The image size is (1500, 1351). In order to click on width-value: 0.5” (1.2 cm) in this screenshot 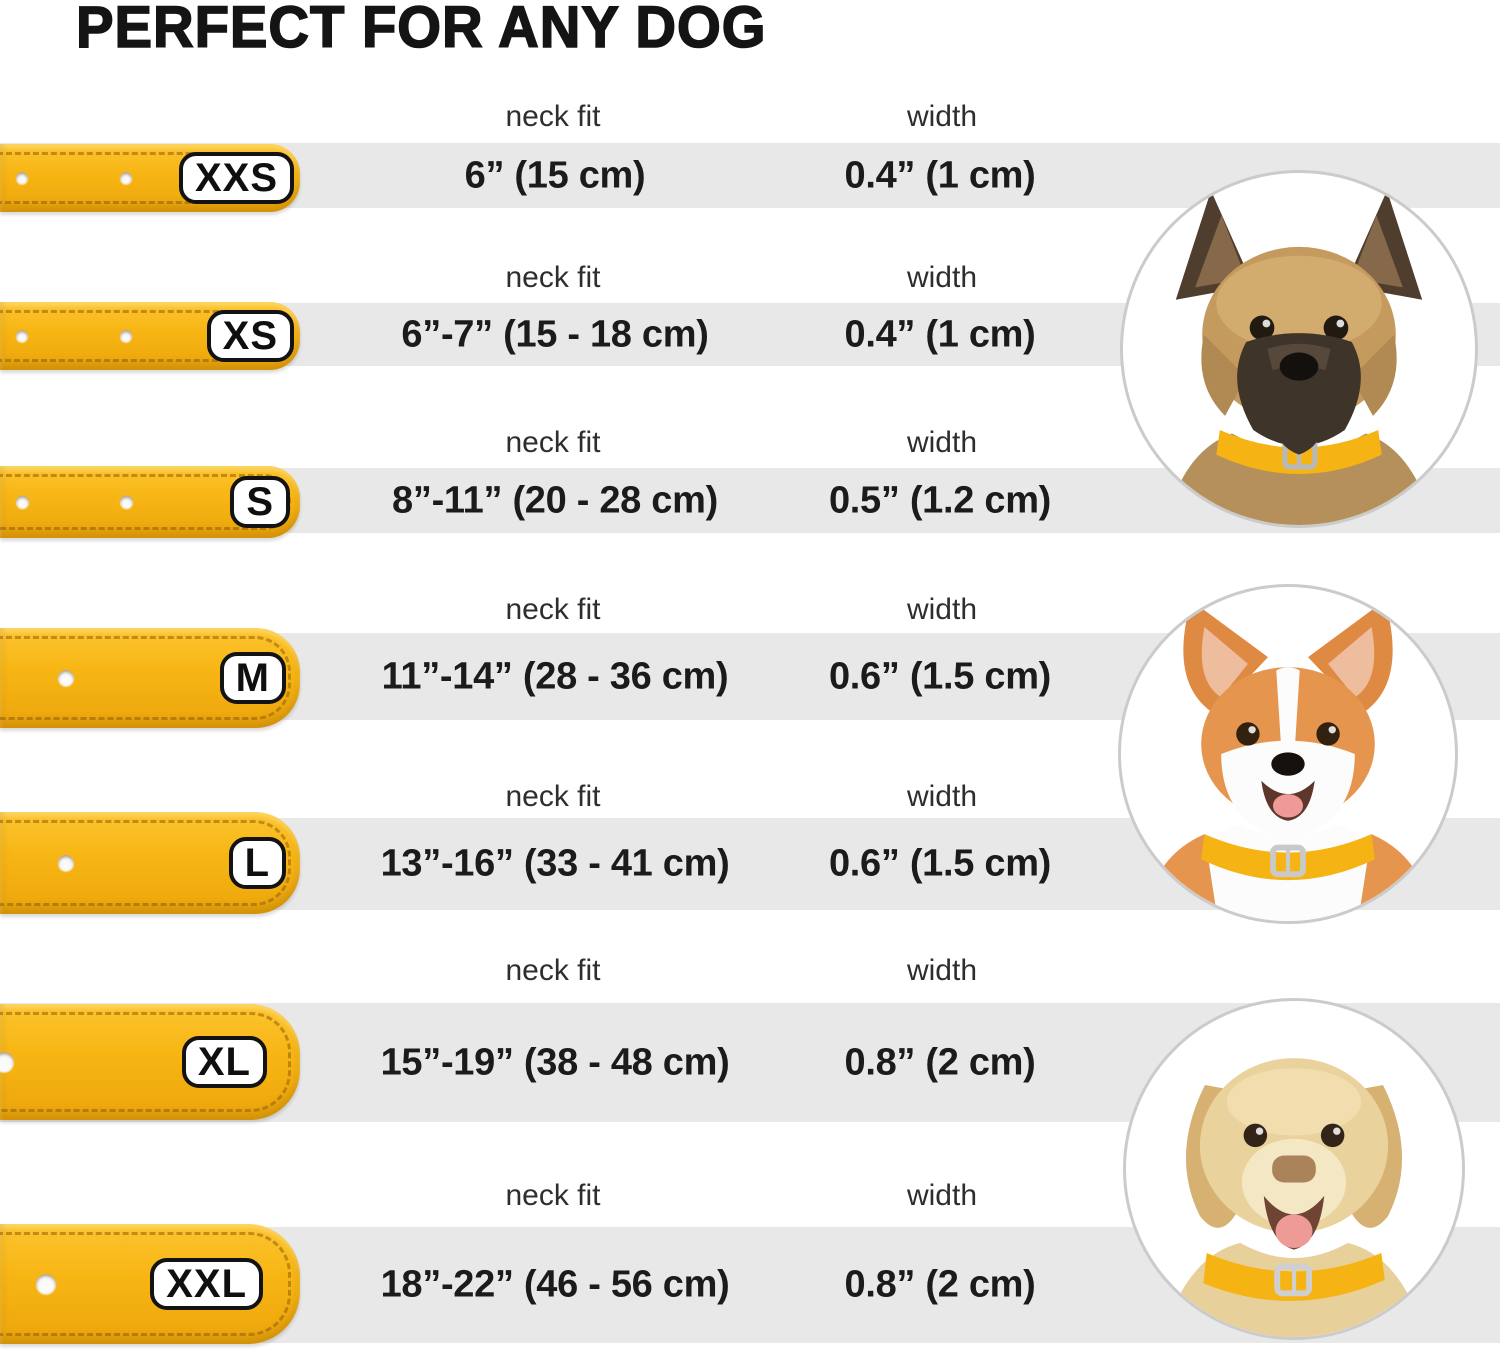, I will do `click(940, 500)`.